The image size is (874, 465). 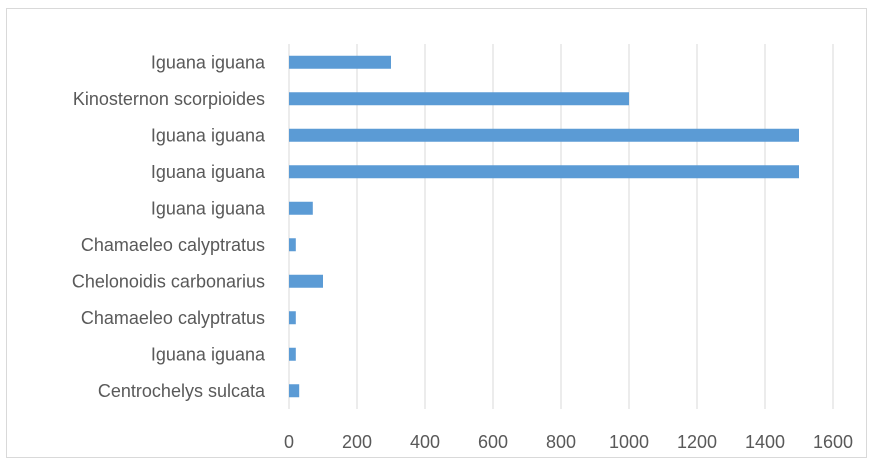 I want to click on x-tick-label: 0, so click(x=289, y=442).